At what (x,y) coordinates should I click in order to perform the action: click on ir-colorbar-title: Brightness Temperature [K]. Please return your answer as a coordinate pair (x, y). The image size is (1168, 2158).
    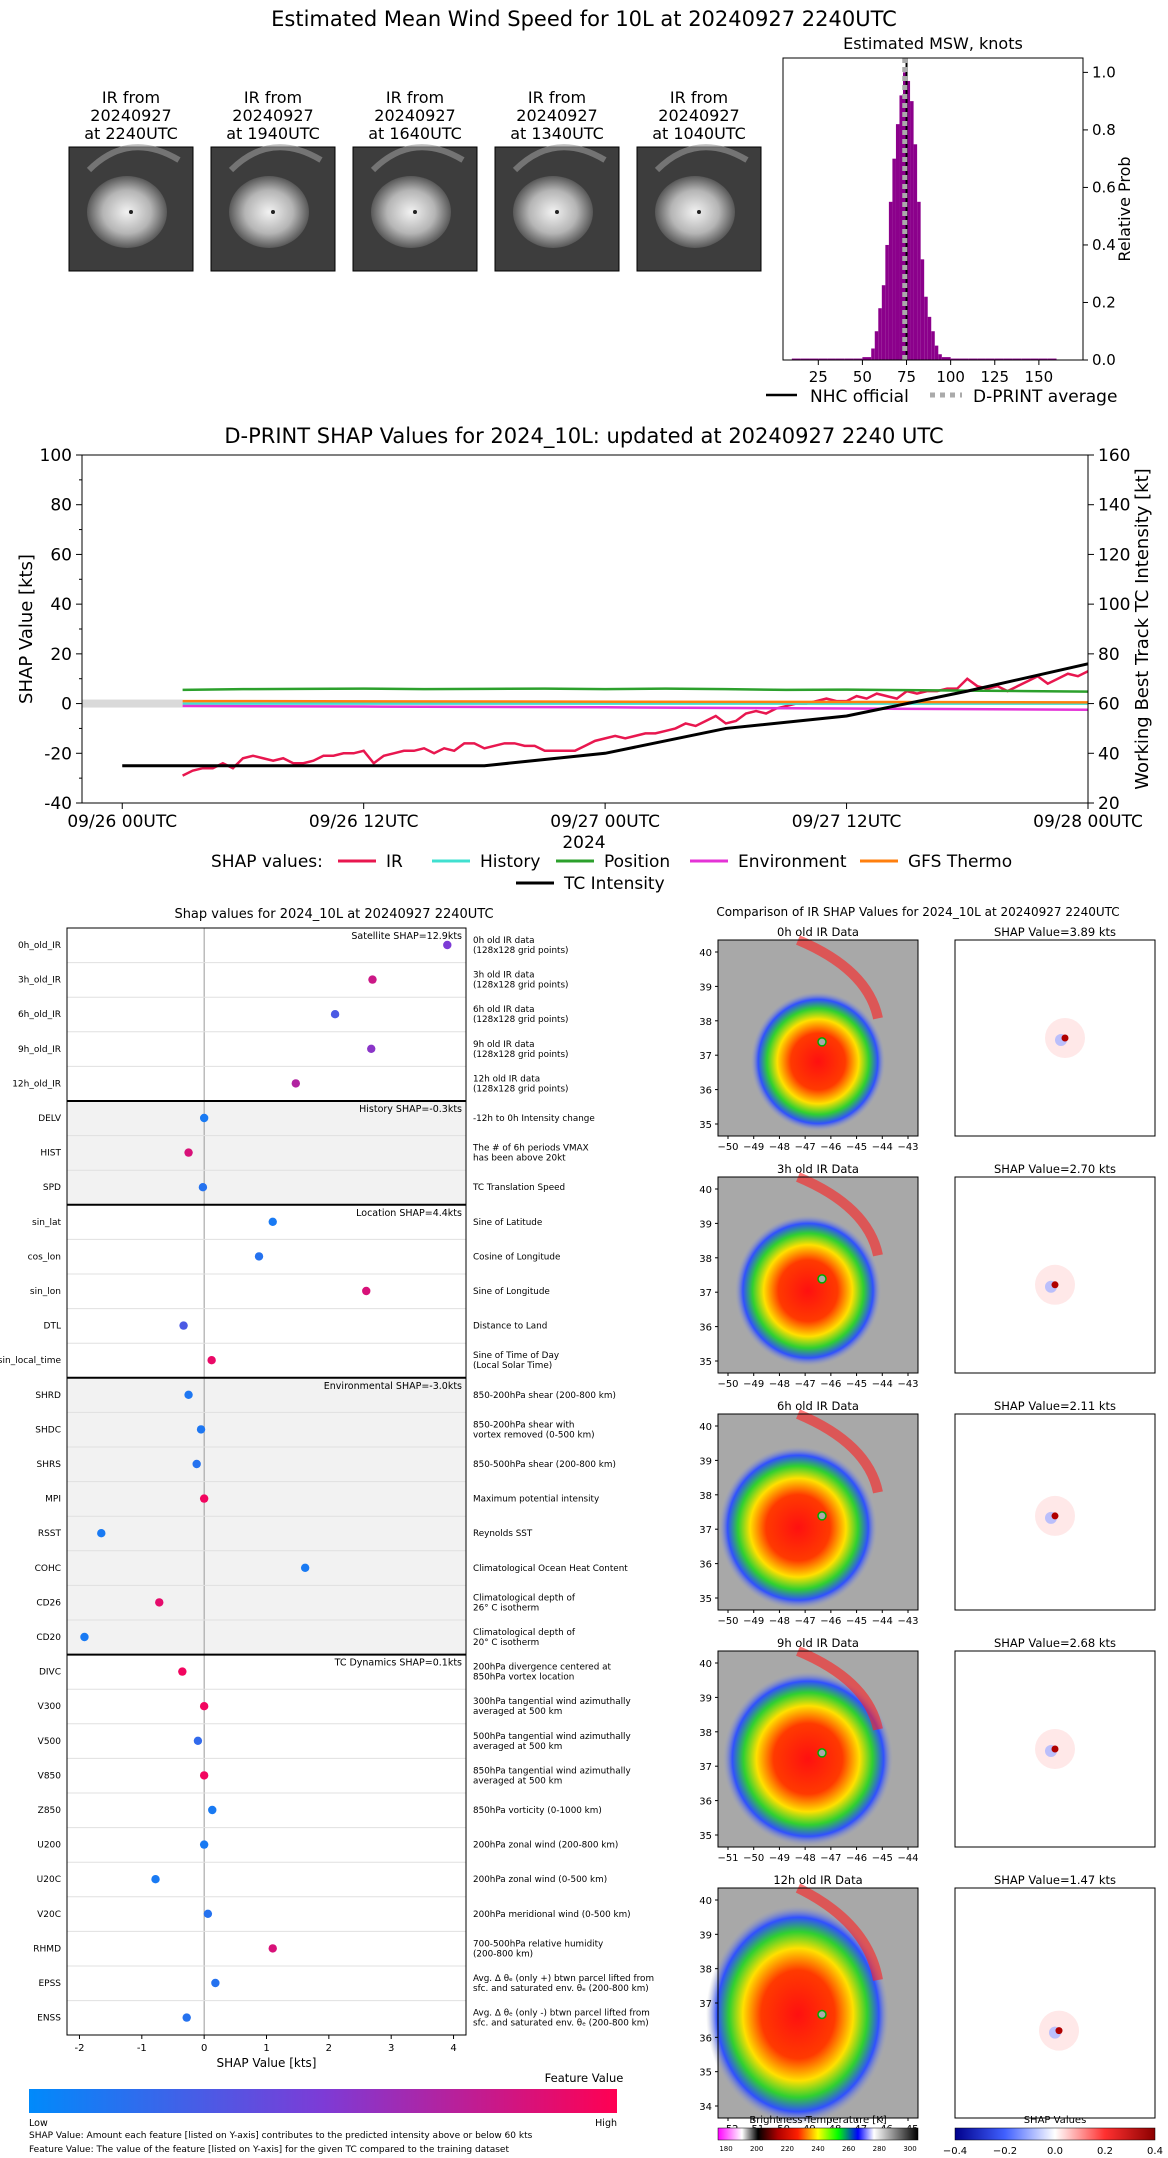
    Looking at the image, I should click on (817, 2120).